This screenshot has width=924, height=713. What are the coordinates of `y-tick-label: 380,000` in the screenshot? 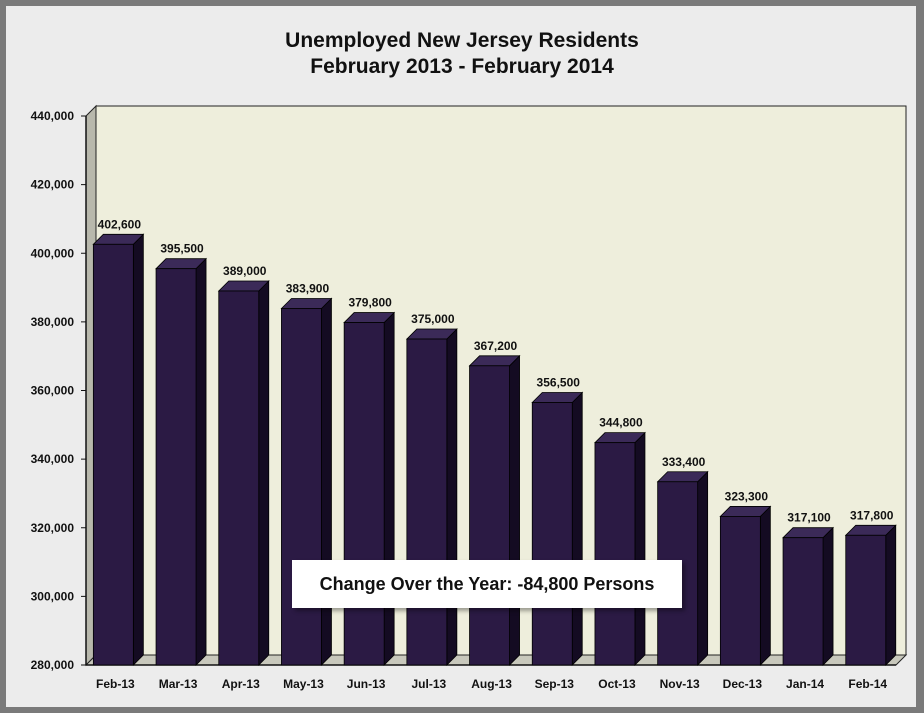 It's located at (53, 322).